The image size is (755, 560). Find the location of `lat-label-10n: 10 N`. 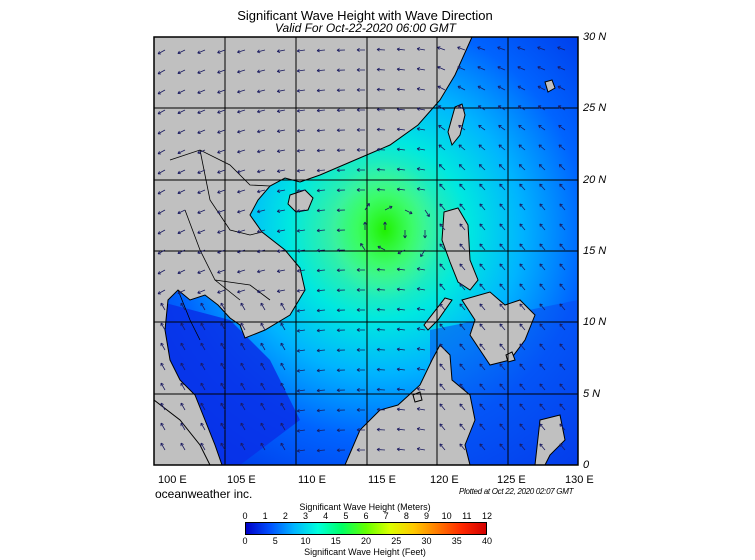

lat-label-10n: 10 N is located at coordinates (595, 322).